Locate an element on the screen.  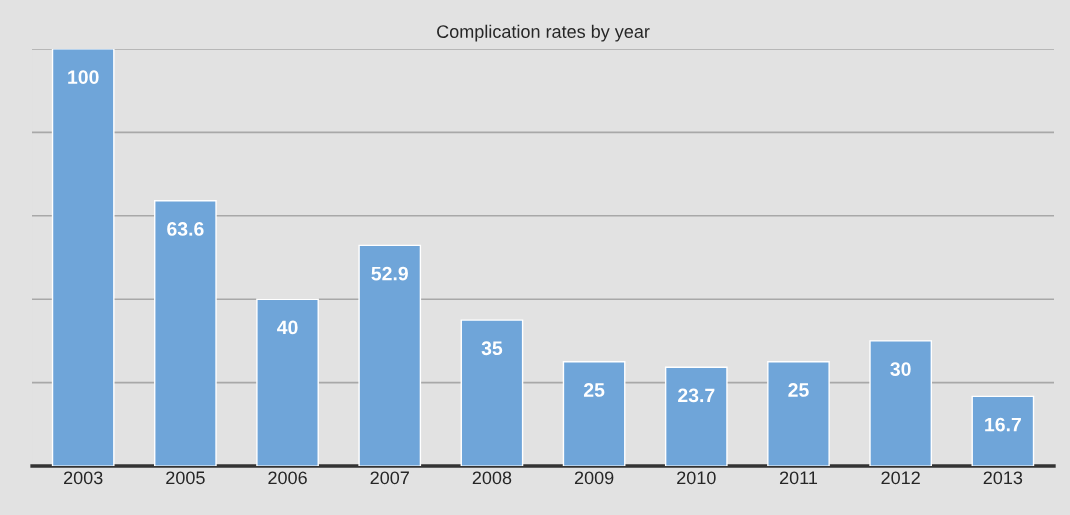
x-tick-label: 2012 is located at coordinates (900, 478).